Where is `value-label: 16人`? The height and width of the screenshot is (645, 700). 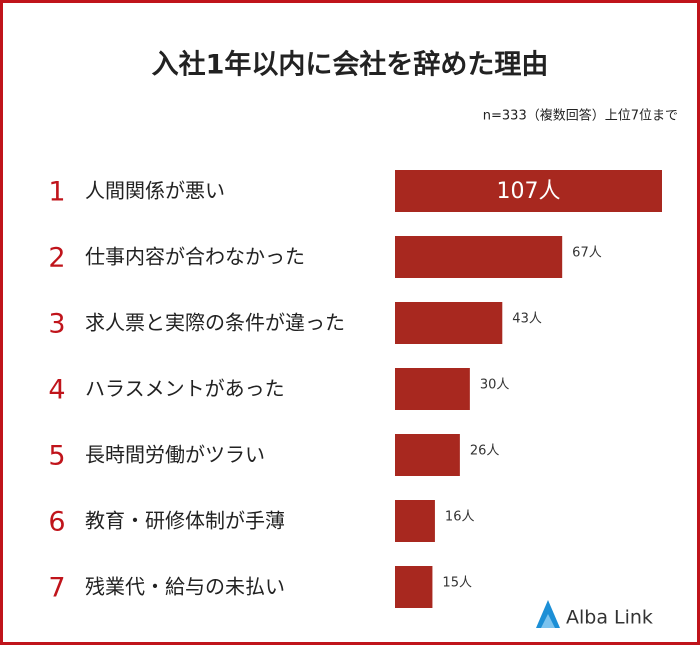
value-label: 16人 is located at coordinates (460, 517).